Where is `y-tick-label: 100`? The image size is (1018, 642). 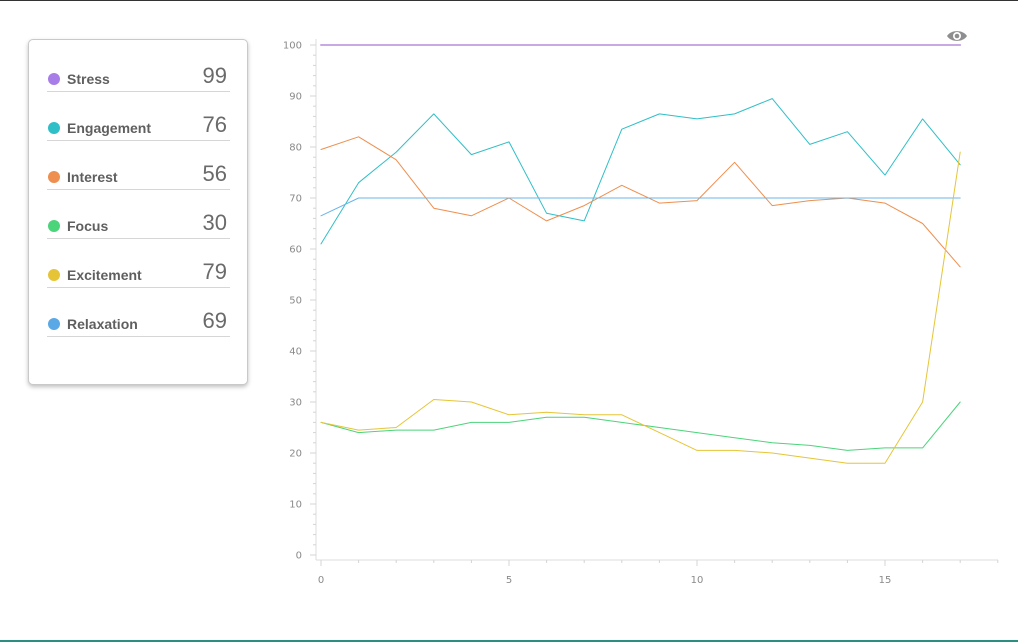 y-tick-label: 100 is located at coordinates (292, 46).